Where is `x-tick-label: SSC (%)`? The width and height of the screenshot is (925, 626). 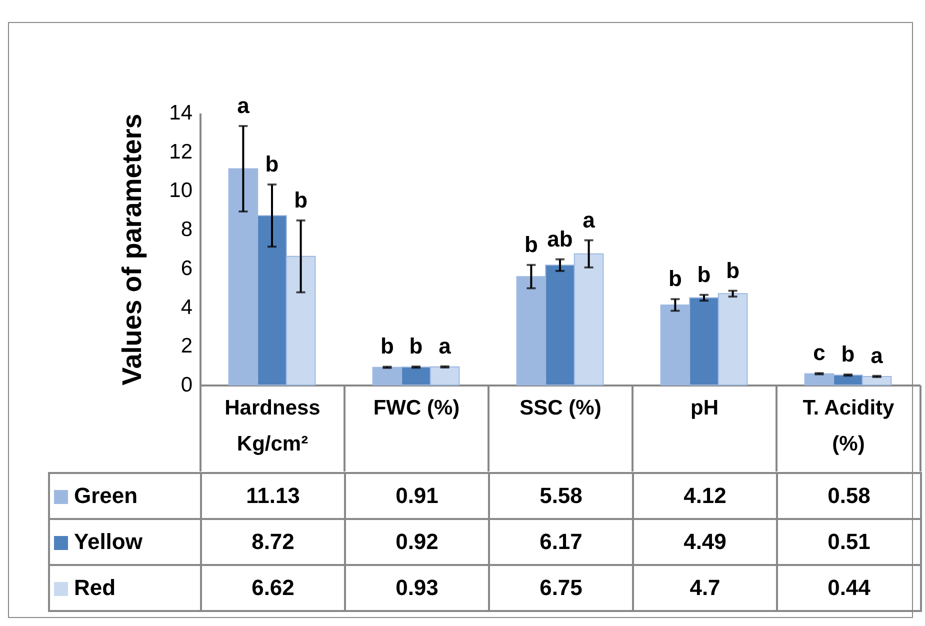 x-tick-label: SSC (%) is located at coordinates (561, 408).